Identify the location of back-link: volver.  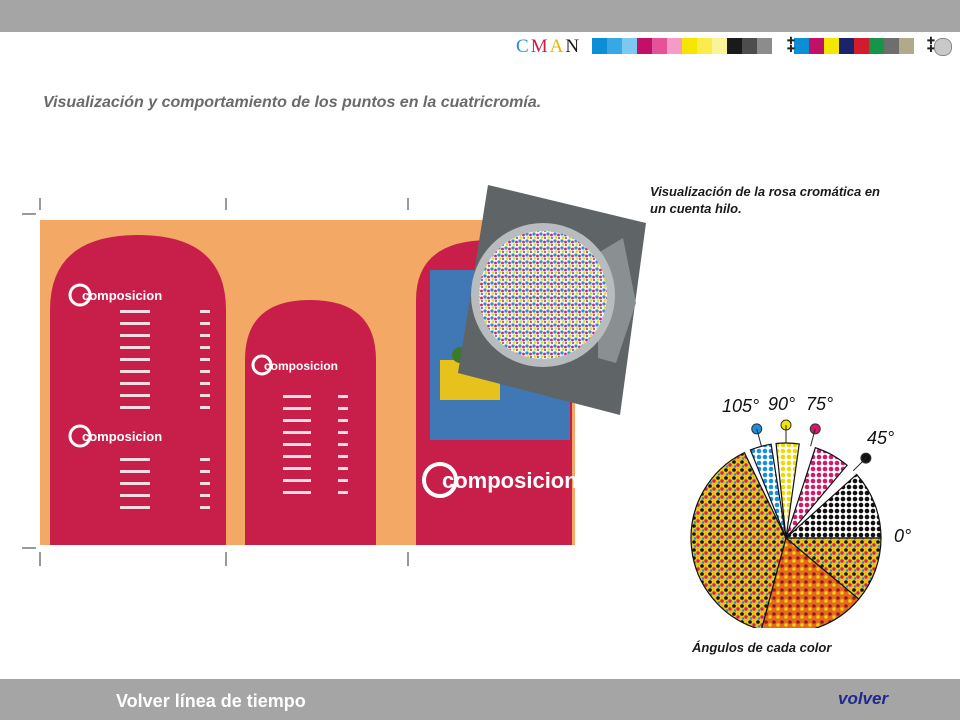
(863, 698).